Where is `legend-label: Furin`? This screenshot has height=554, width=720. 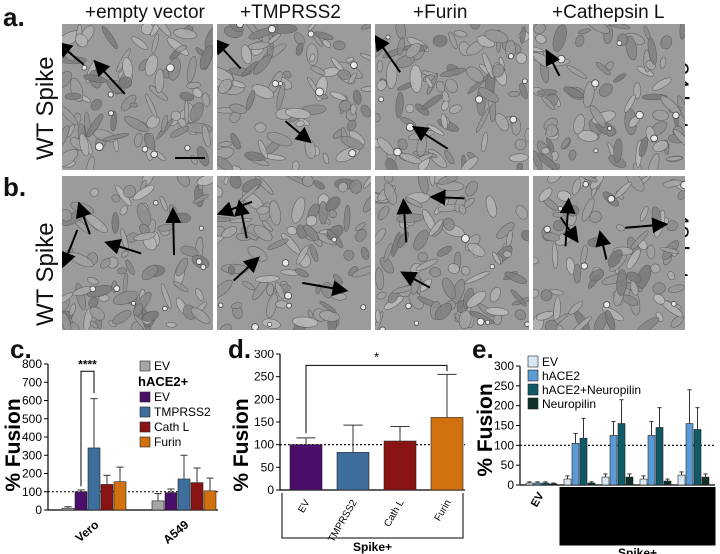 legend-label: Furin is located at coordinates (167, 442).